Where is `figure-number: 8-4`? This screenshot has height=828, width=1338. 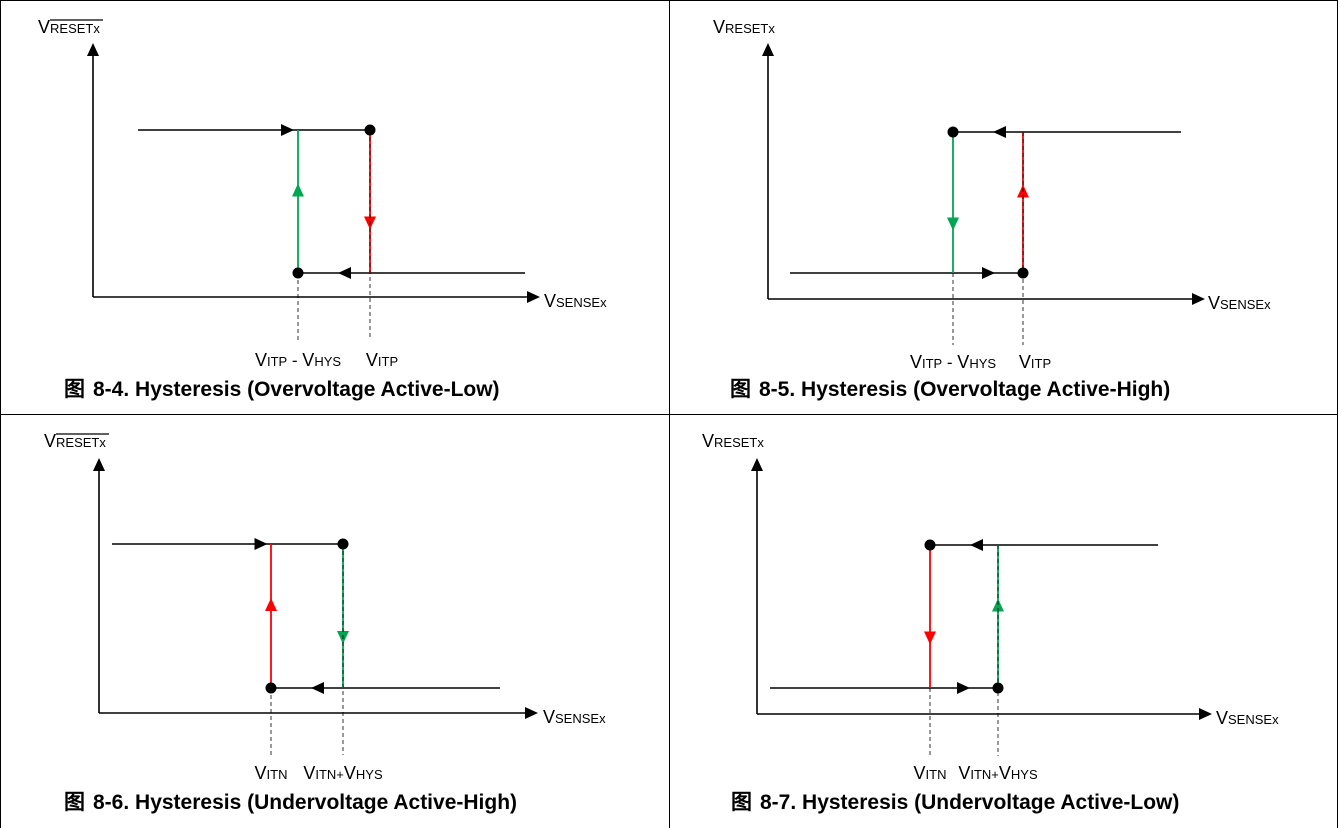 figure-number: 8-4 is located at coordinates (108, 389).